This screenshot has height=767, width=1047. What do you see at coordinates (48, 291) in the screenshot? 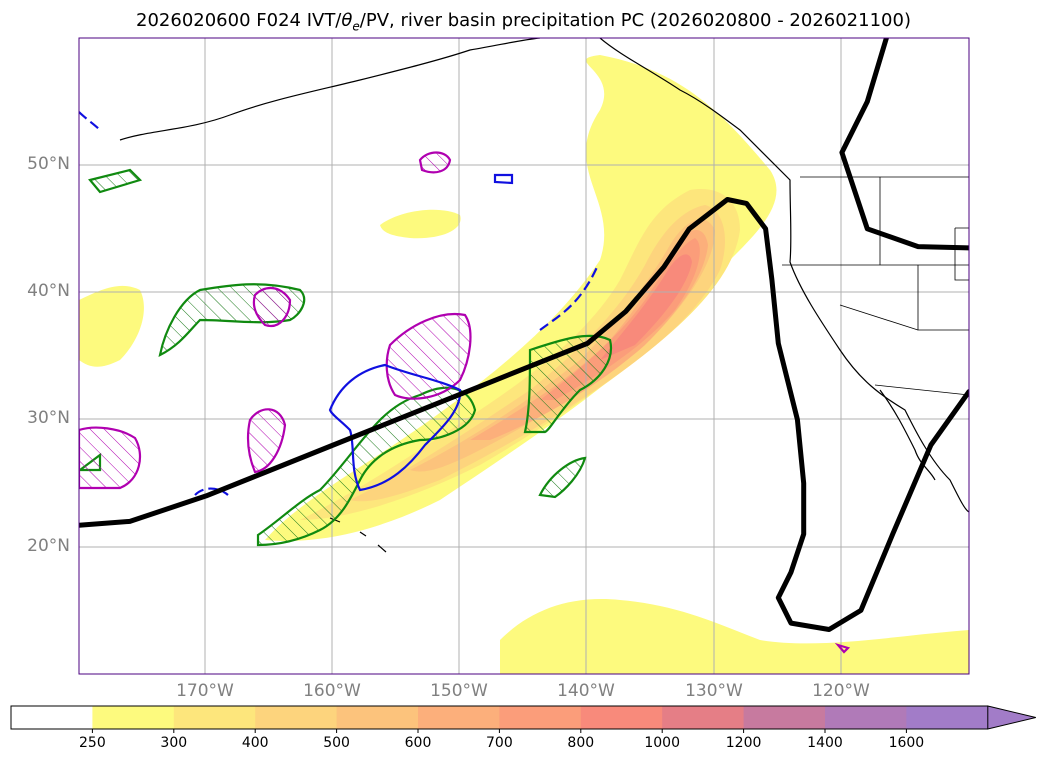
I see `lat-label-40: 40°N` at bounding box center [48, 291].